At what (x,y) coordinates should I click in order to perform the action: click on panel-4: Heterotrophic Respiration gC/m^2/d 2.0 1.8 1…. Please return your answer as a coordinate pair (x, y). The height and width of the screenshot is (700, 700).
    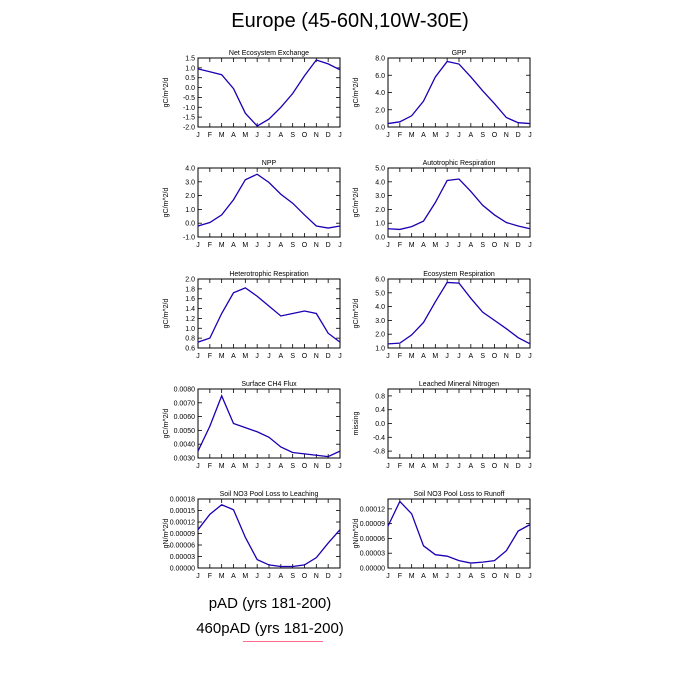
    Looking at the image, I should click on (252, 315).